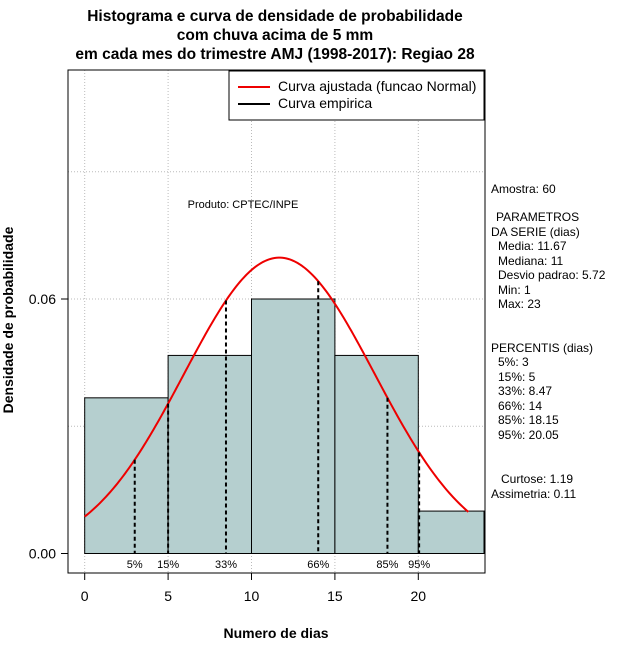  I want to click on param-min: Min: 1, so click(514, 290).